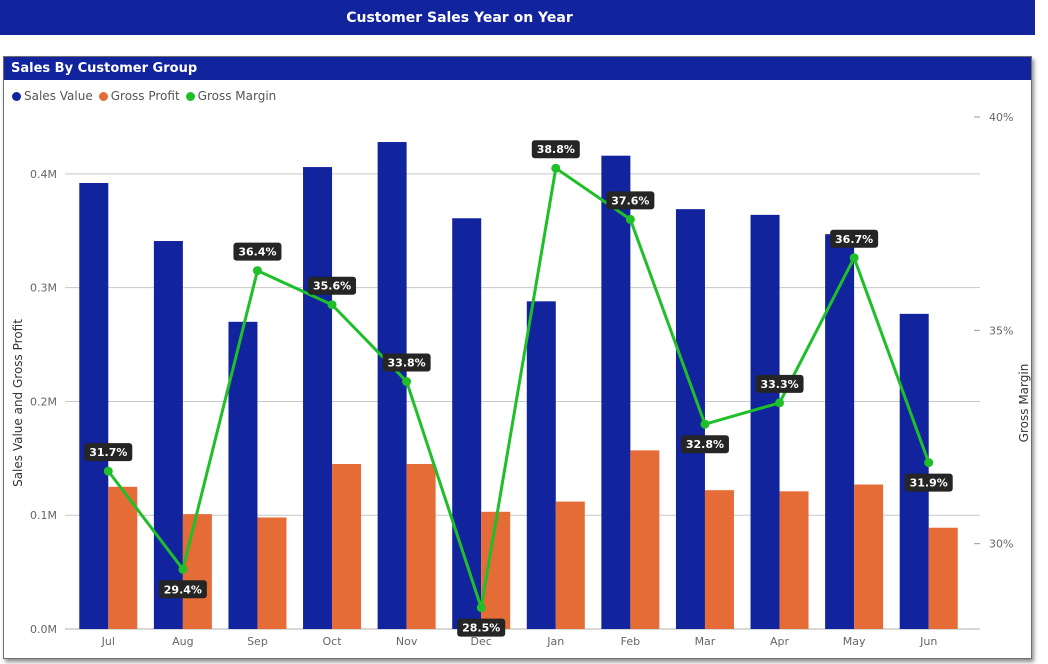 This screenshot has height=664, width=1048. What do you see at coordinates (481, 608) in the screenshot?
I see `point-gross-margin-dec` at bounding box center [481, 608].